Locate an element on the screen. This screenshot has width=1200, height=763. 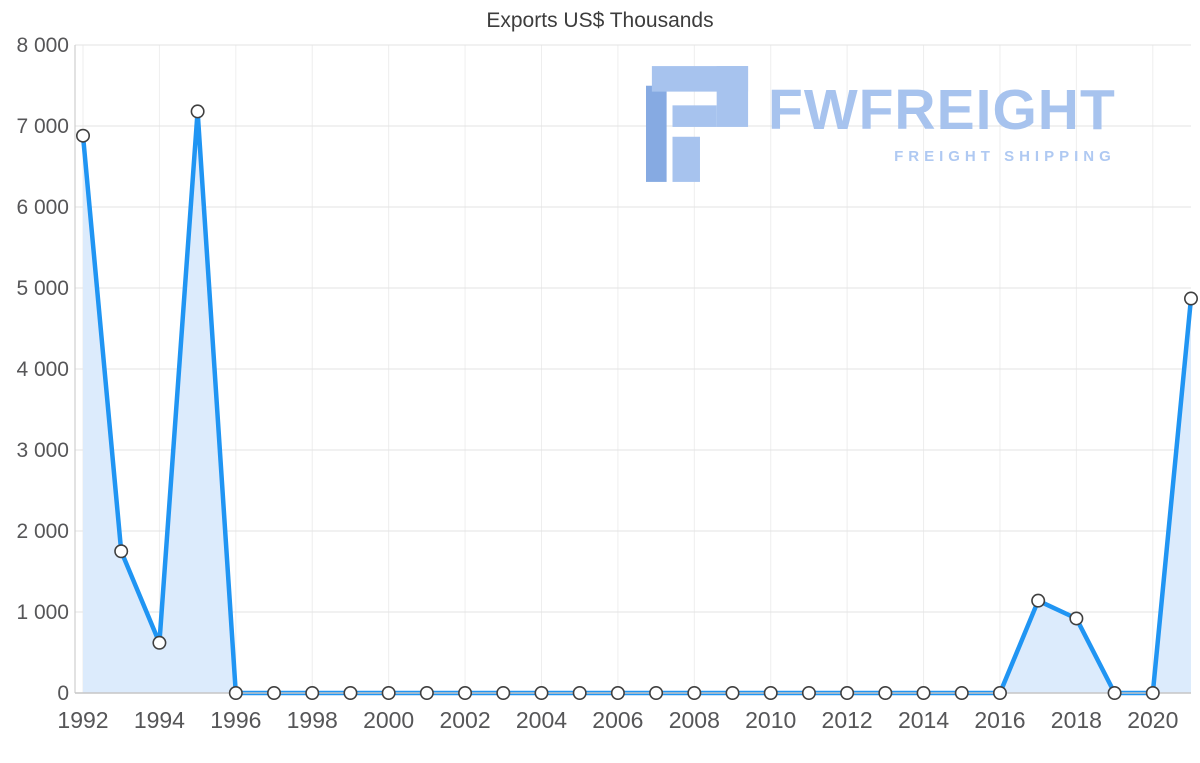
svg-text: 2002 is located at coordinates (464, 720).